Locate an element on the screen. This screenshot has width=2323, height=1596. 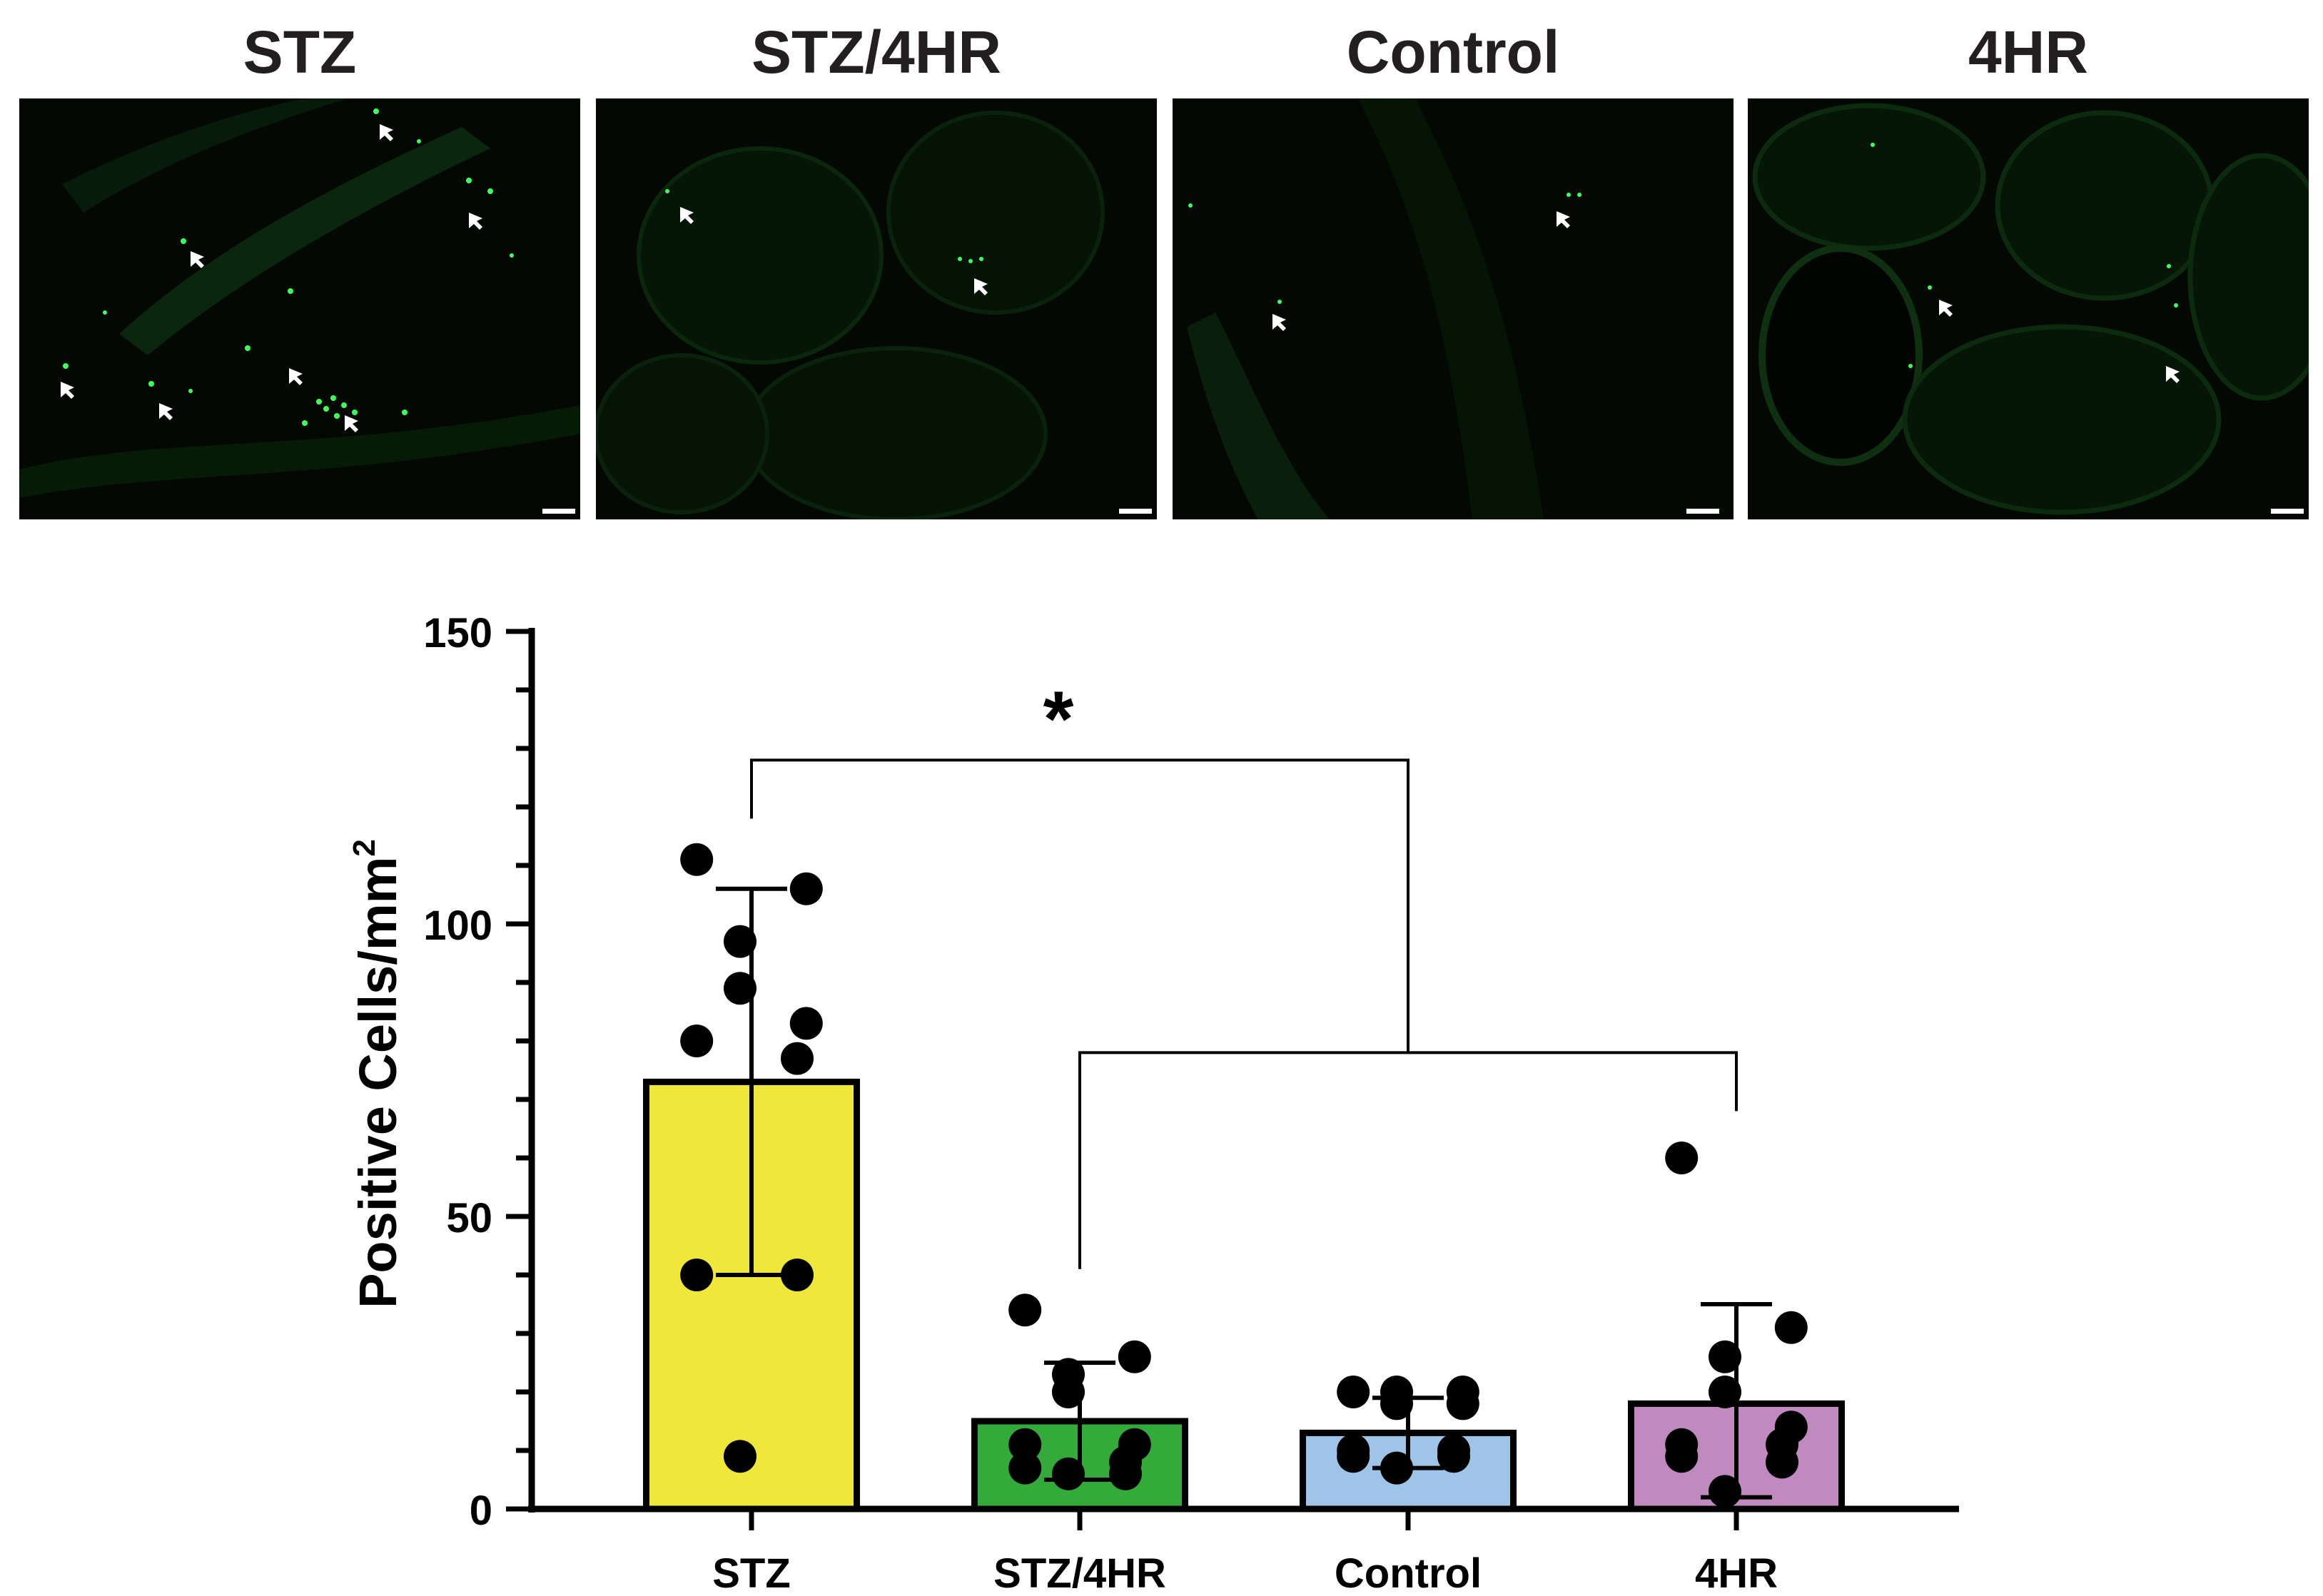
micrograph-stz is located at coordinates (299, 308).